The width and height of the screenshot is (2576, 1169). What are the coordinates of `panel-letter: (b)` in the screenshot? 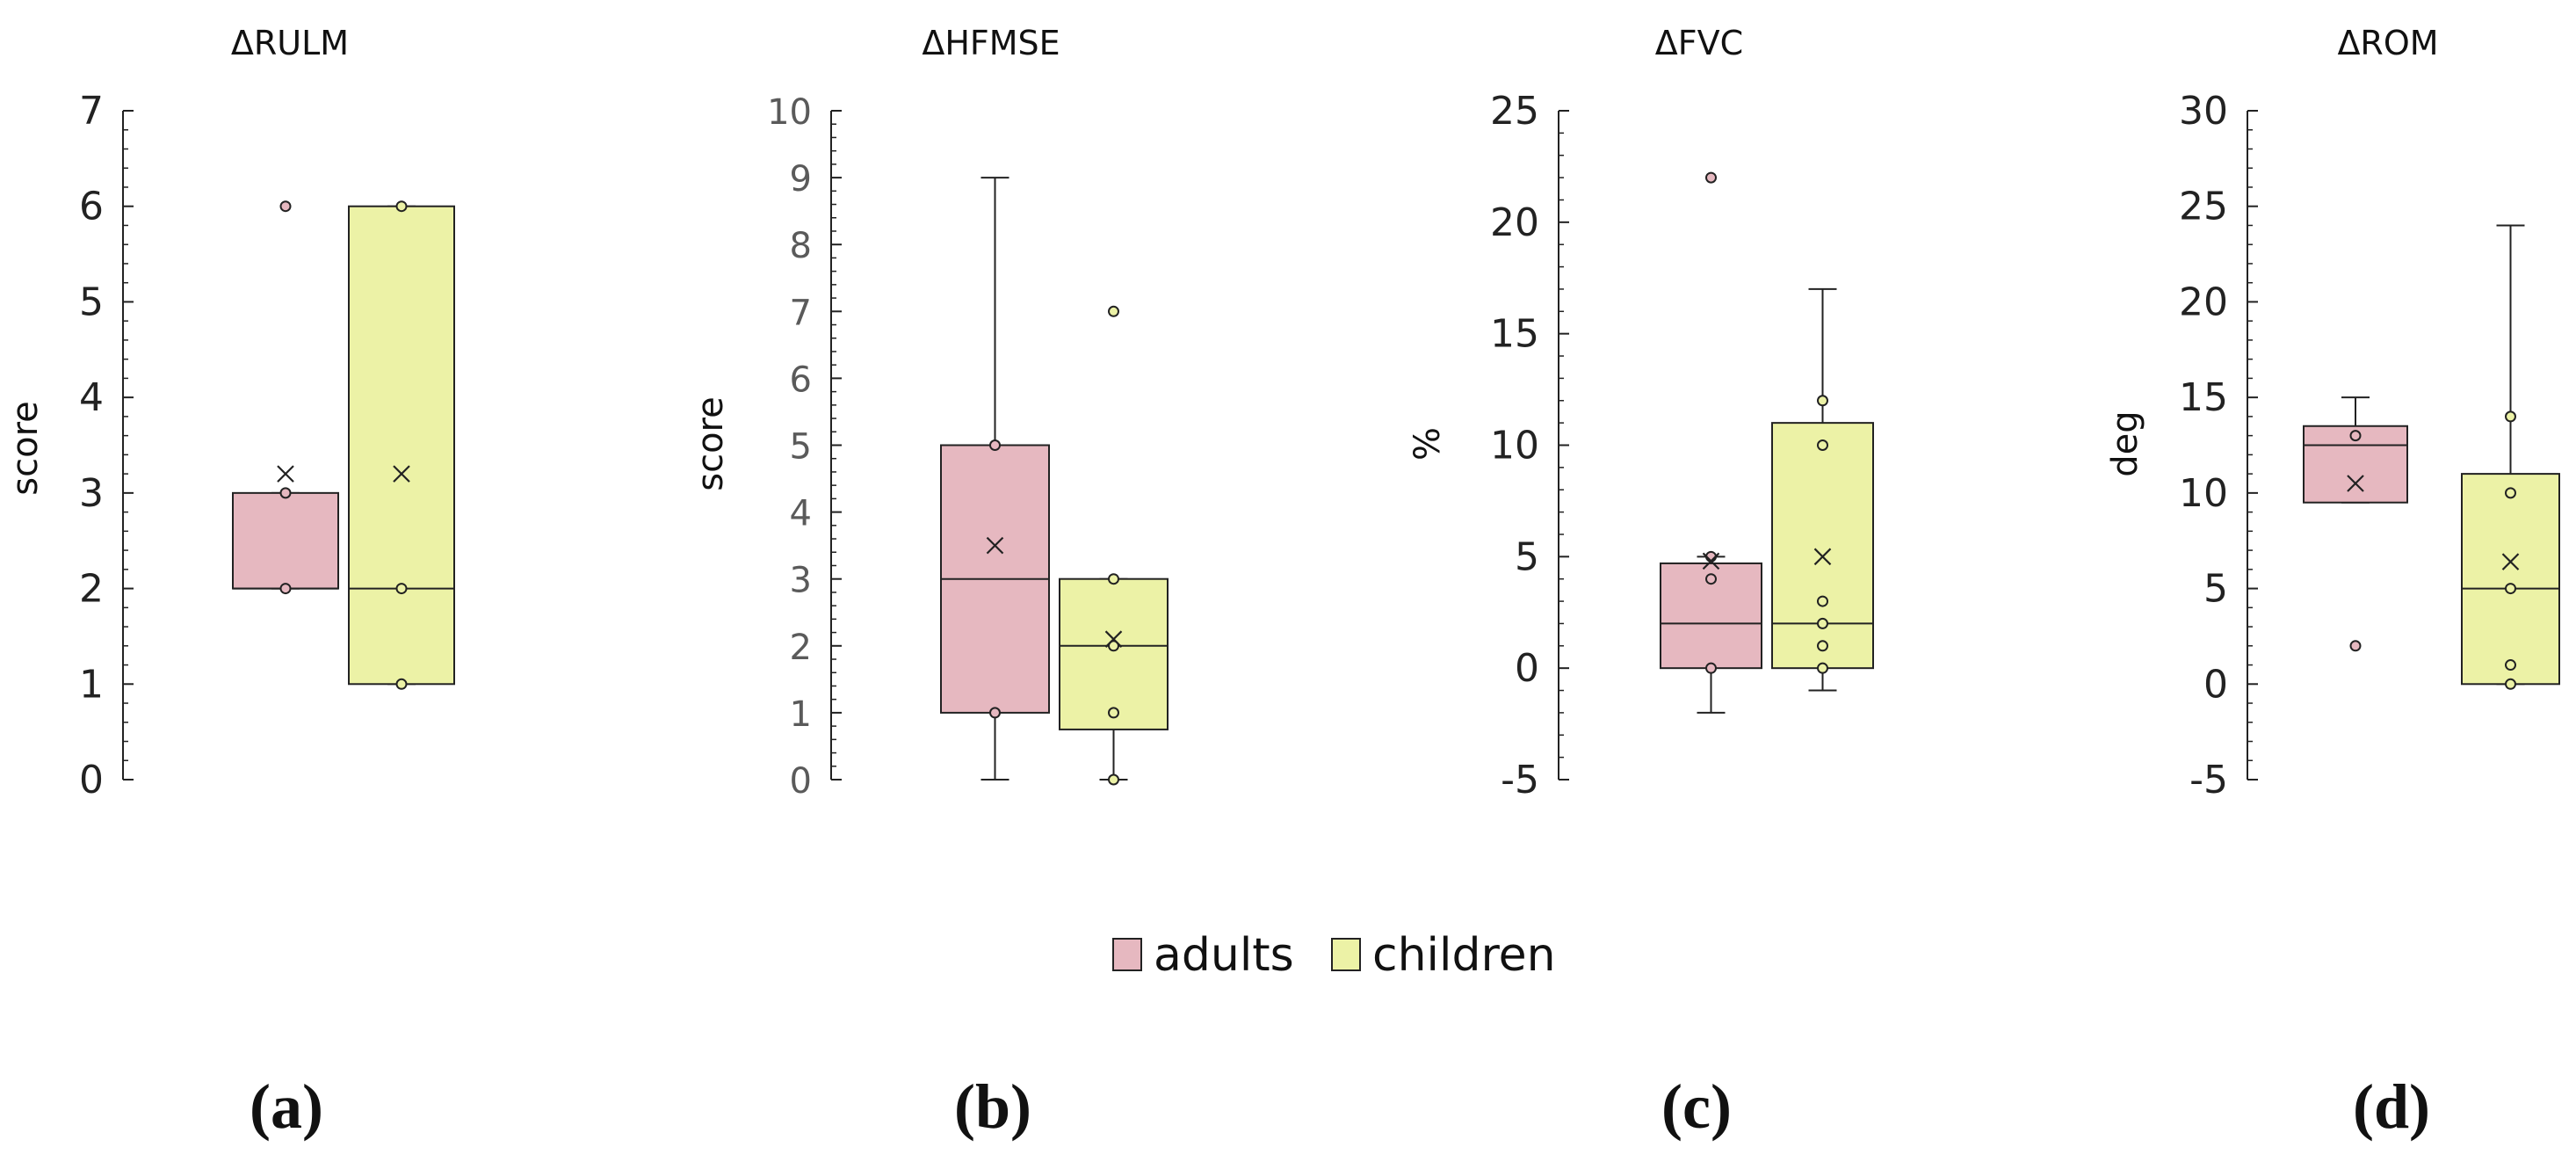 It's located at (992, 1106).